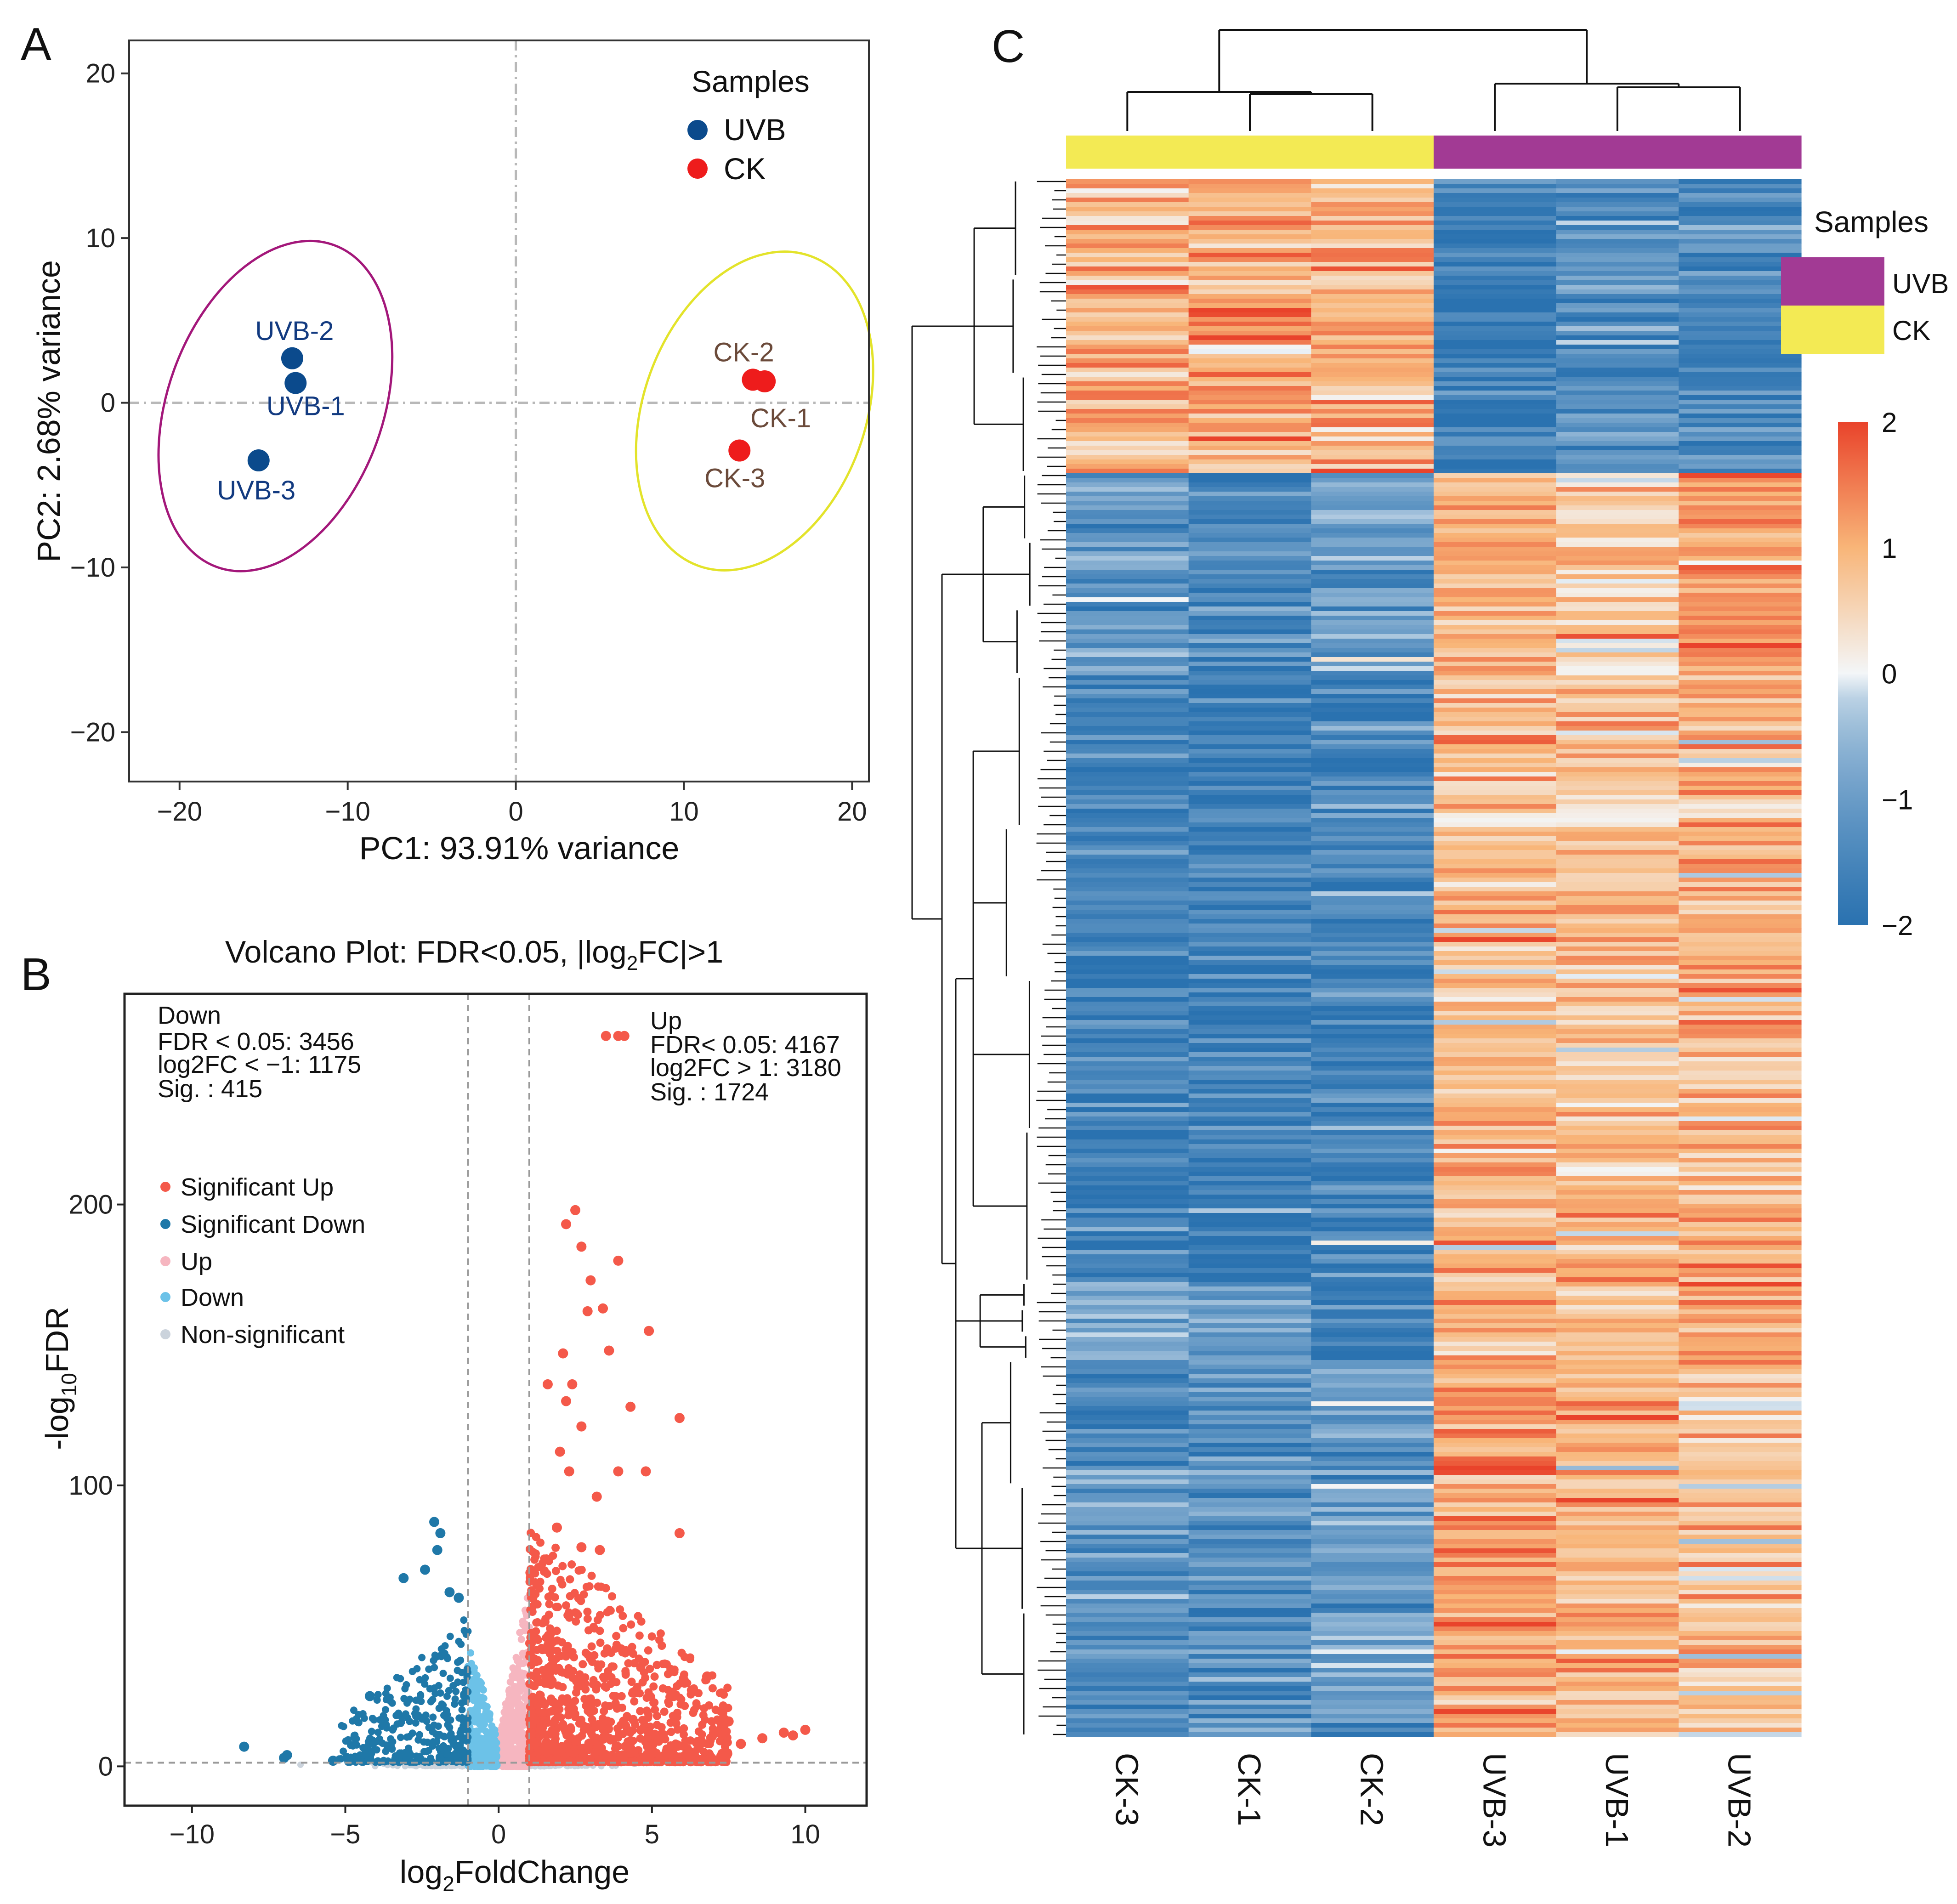 The width and height of the screenshot is (1957, 1904). Describe the element at coordinates (519, 848) in the screenshot. I see `pca-x-axis-title: PC1: 93.91% variance` at that location.